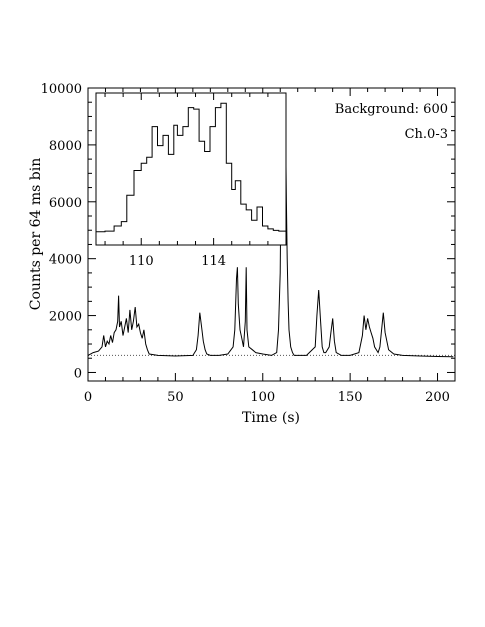 The width and height of the screenshot is (485, 627). Describe the element at coordinates (426, 134) in the screenshot. I see `annotation-channel: Ch.0-3` at that location.